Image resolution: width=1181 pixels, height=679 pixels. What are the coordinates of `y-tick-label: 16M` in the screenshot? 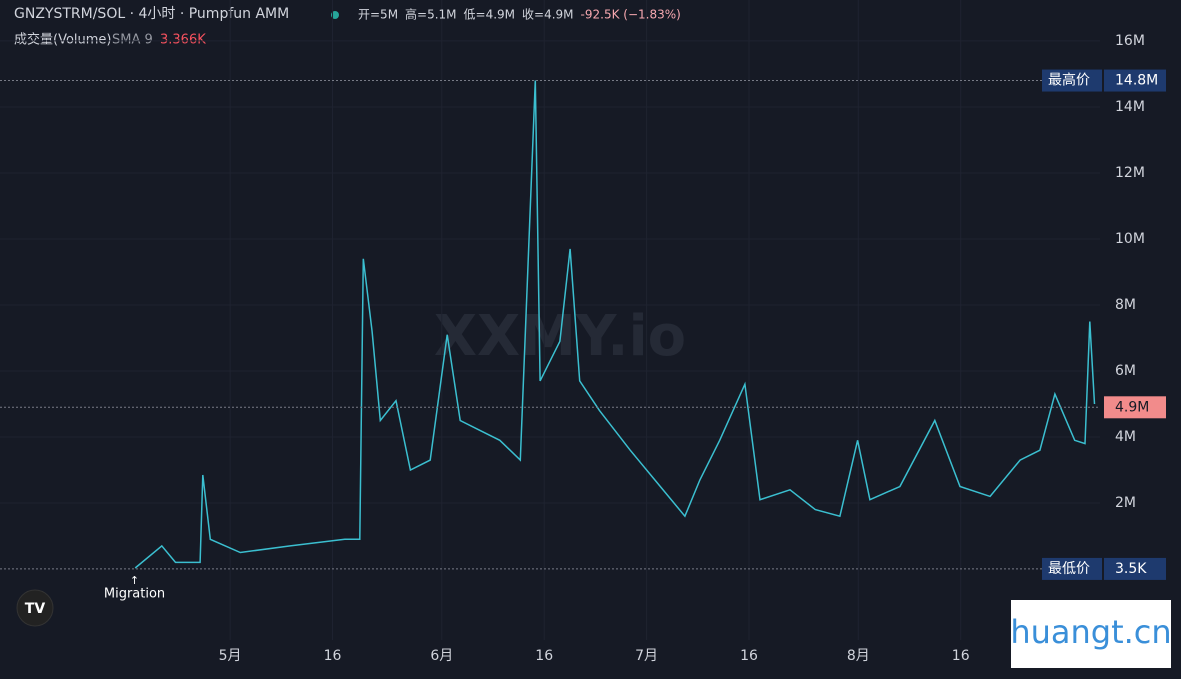 It's located at (1130, 41).